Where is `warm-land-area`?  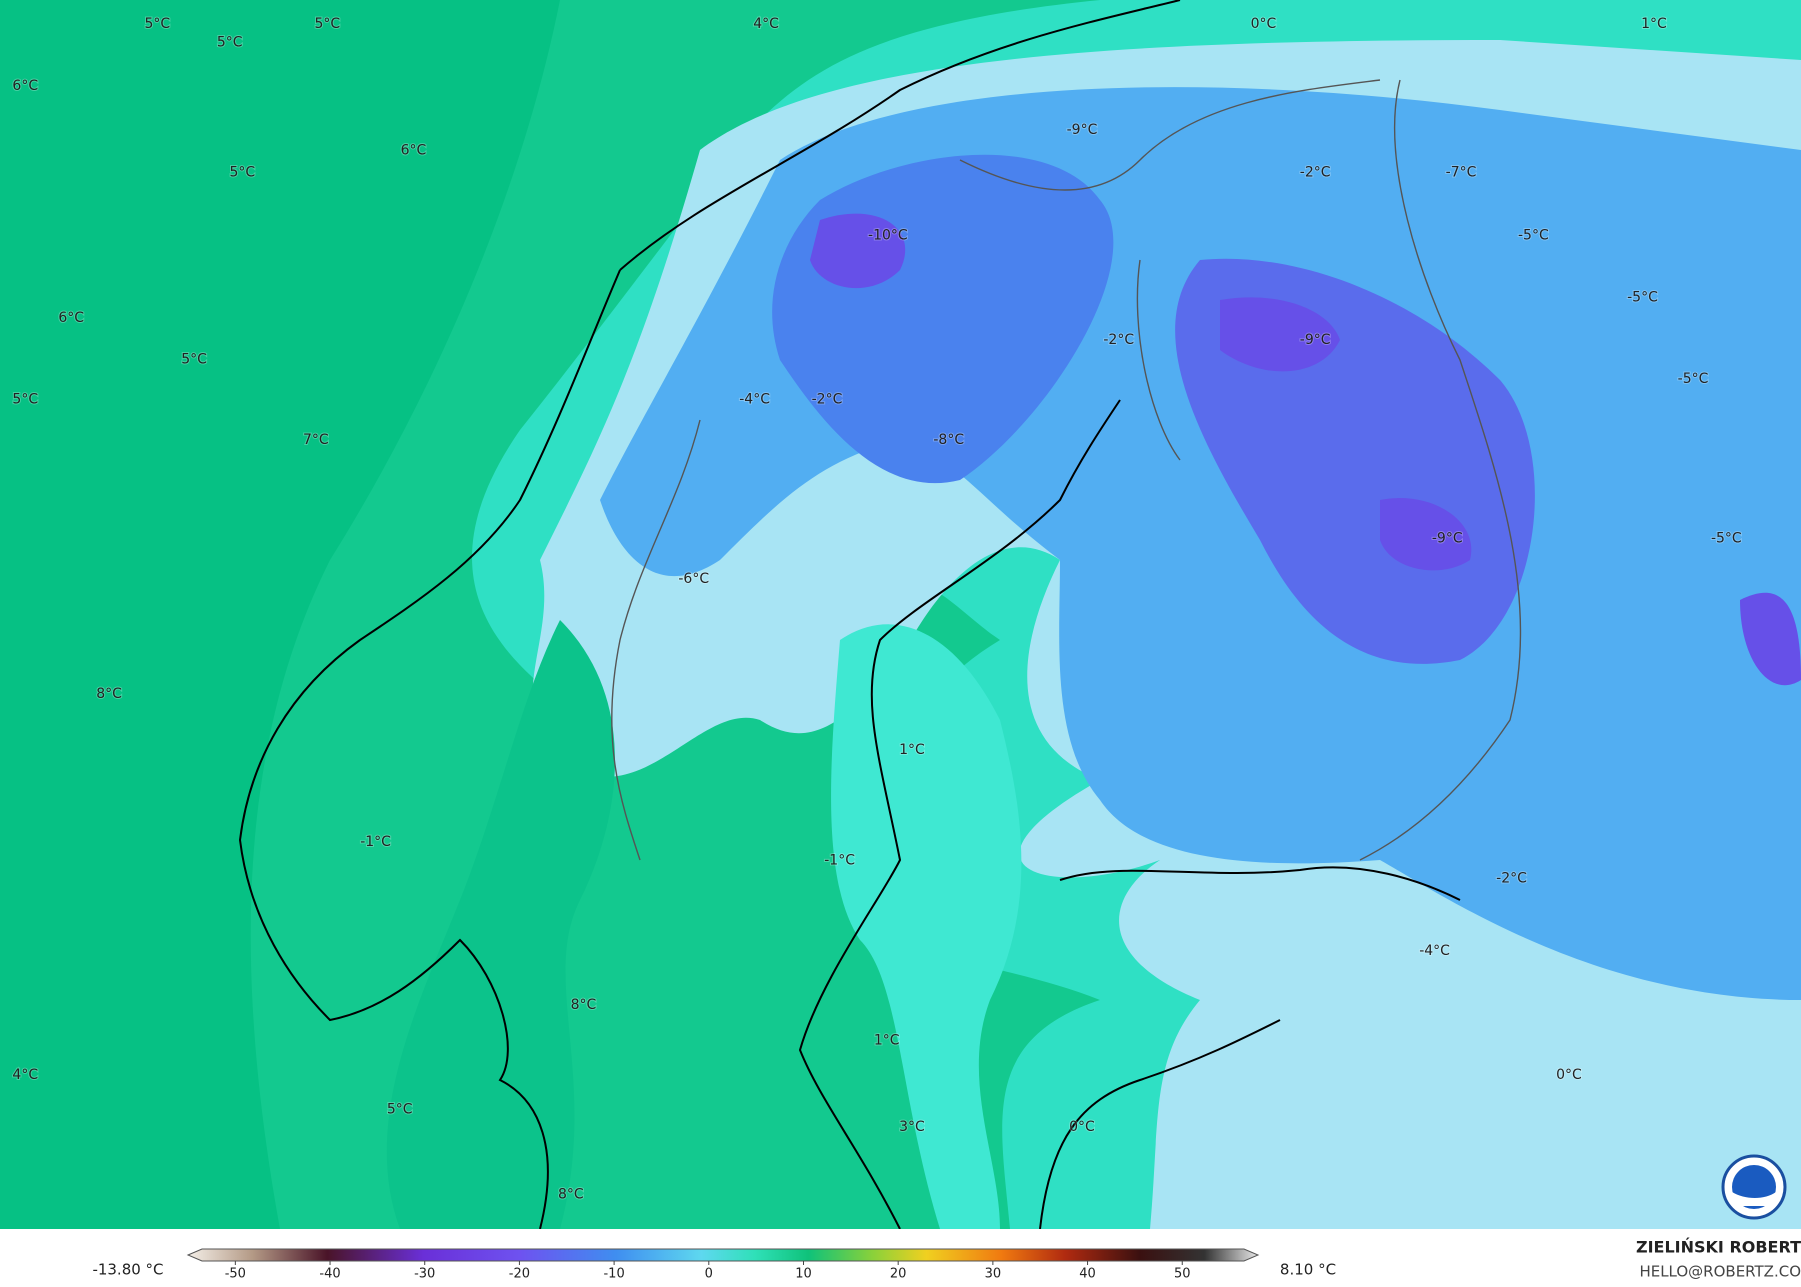
warm-land-area is located at coordinates (500, 924).